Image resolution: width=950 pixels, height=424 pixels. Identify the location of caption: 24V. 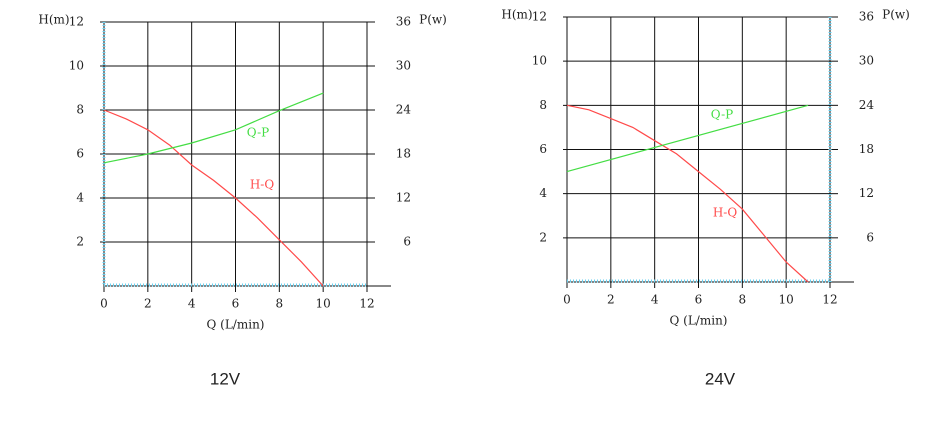
(720, 378).